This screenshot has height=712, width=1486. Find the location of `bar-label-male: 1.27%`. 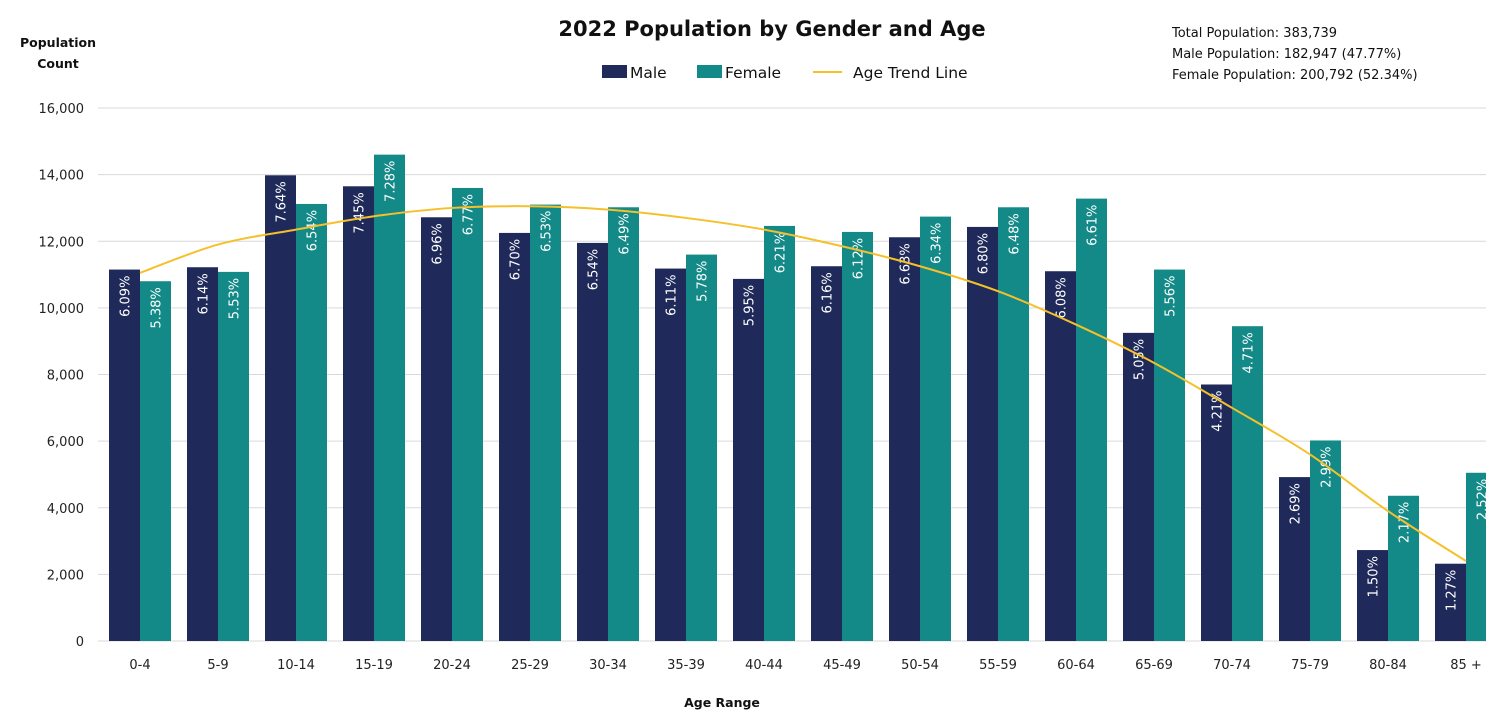

bar-label-male: 1.27% is located at coordinates (1452, 590).